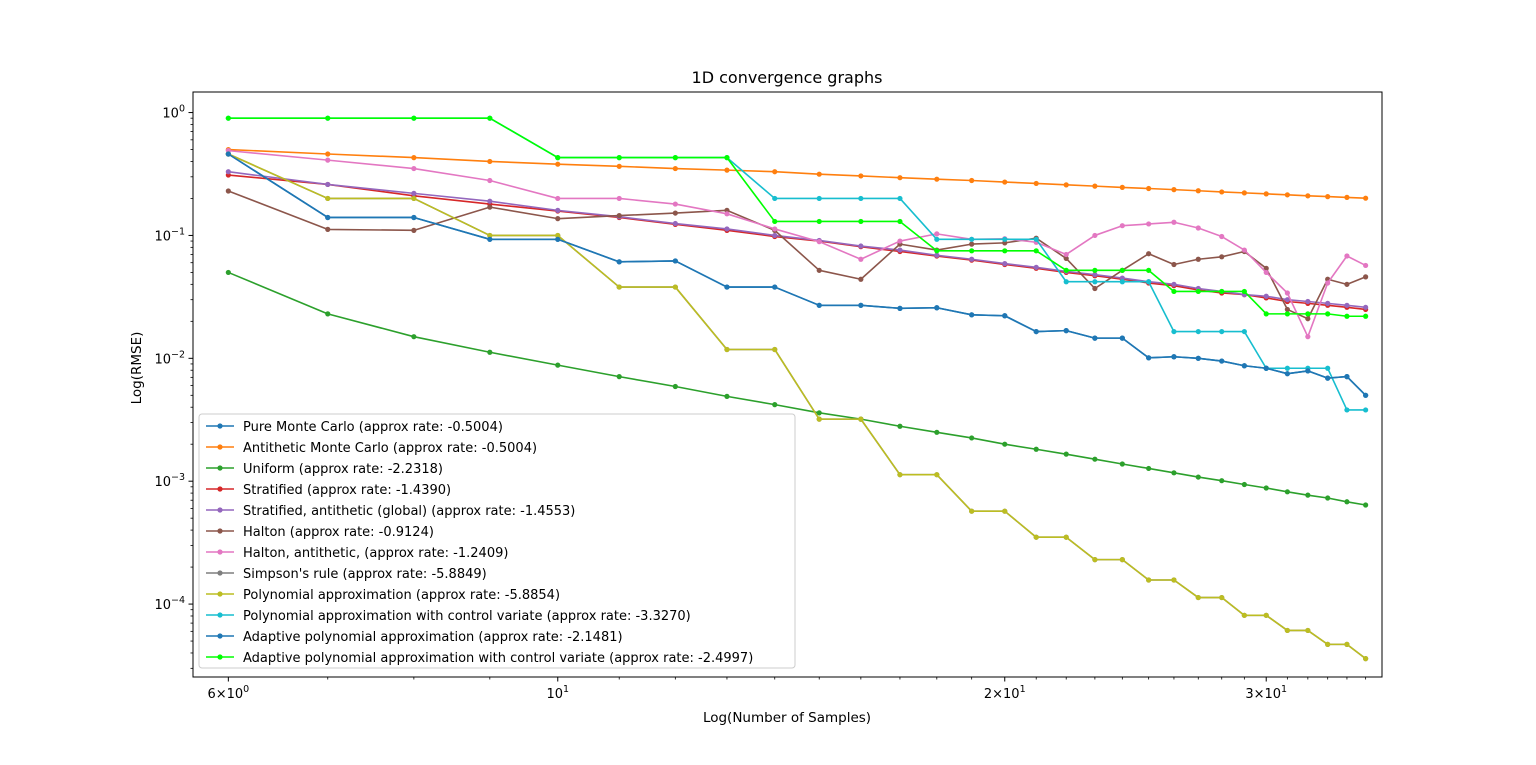 The height and width of the screenshot is (765, 1536). I want to click on legend-item: Stratified (approx rate: -1.4390), so click(328, 490).